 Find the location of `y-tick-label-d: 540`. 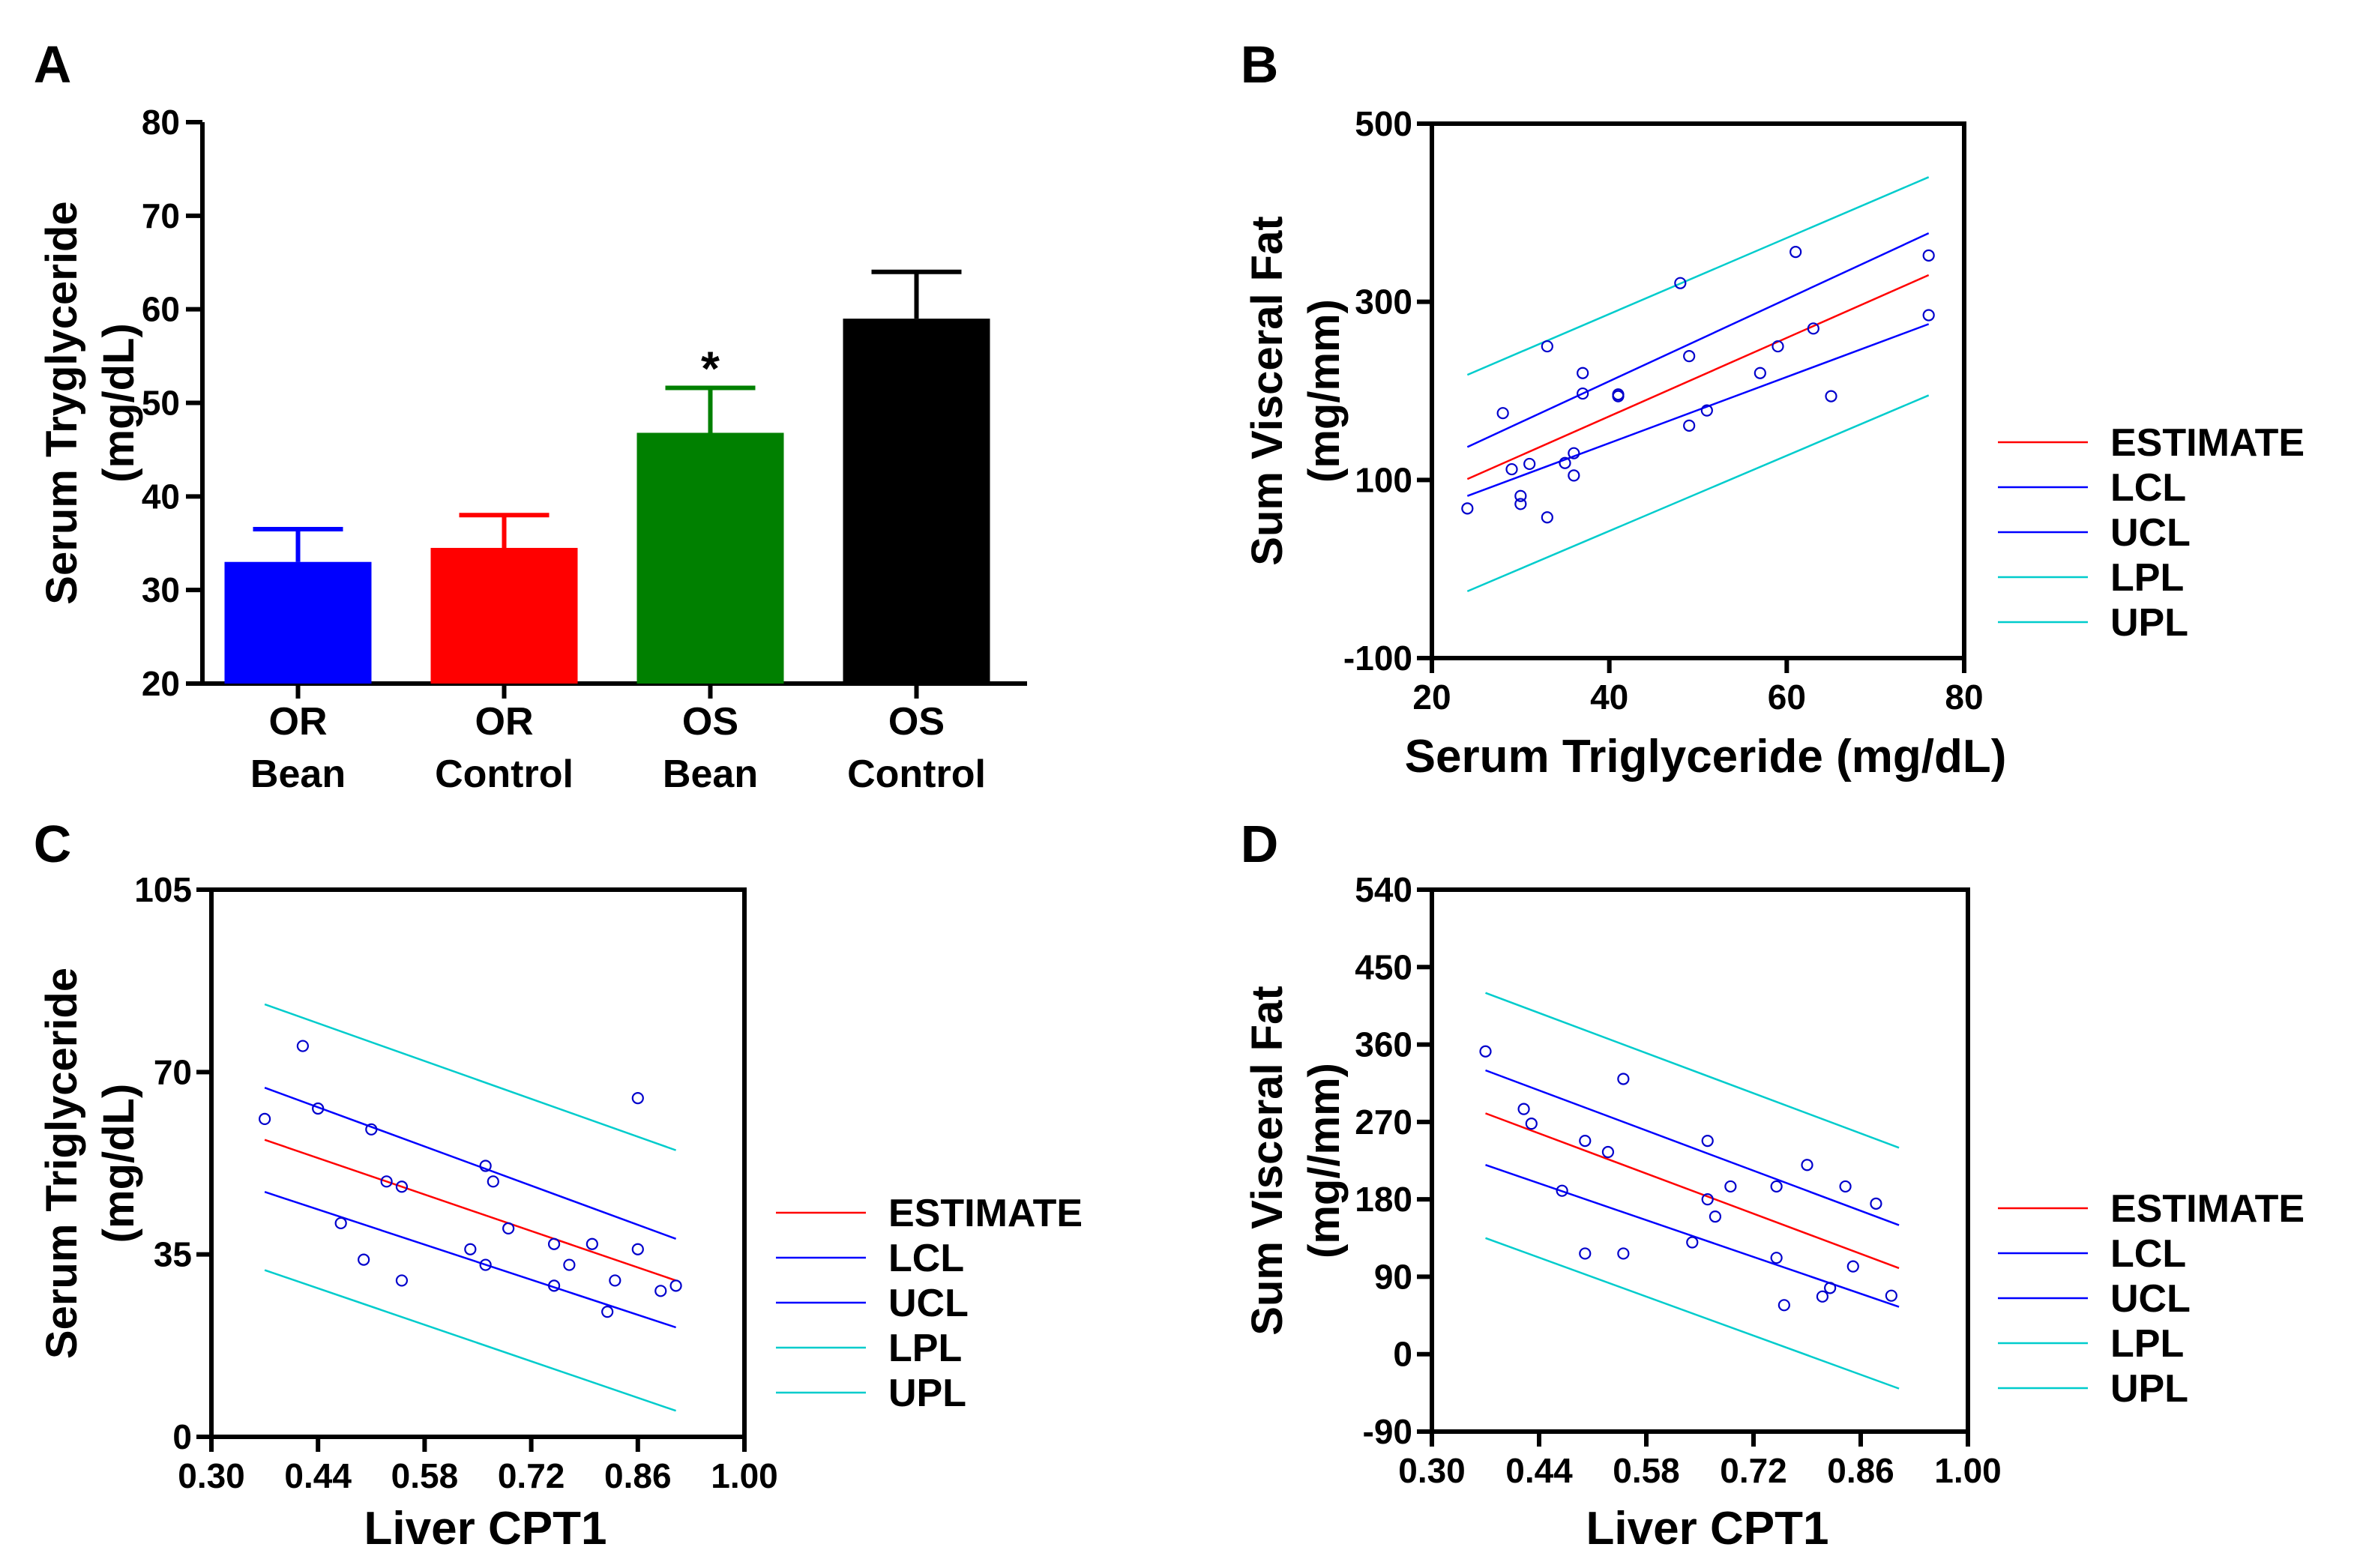

y-tick-label-d: 540 is located at coordinates (1383, 890).